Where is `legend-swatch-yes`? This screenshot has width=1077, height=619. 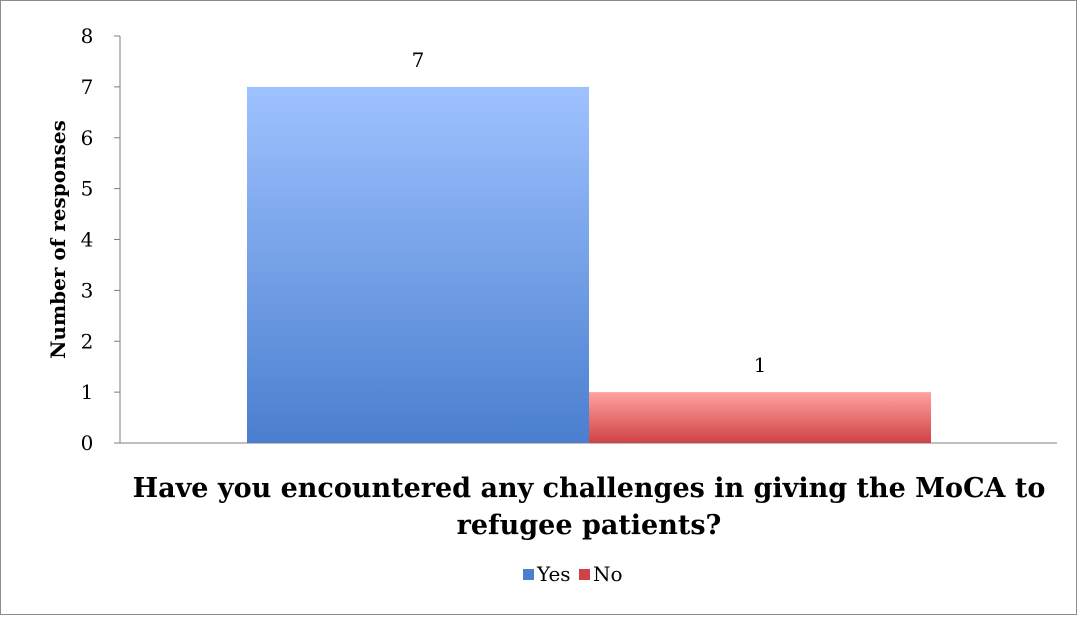
legend-swatch-yes is located at coordinates (528, 574).